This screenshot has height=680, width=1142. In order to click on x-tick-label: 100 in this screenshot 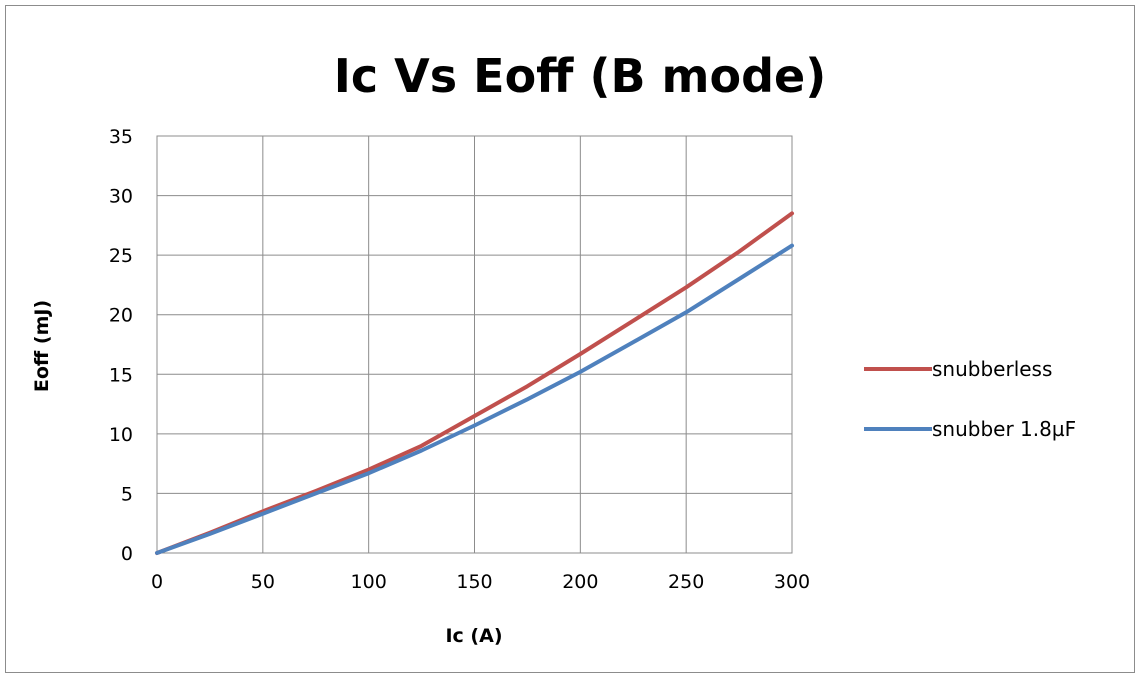, I will do `click(369, 582)`.